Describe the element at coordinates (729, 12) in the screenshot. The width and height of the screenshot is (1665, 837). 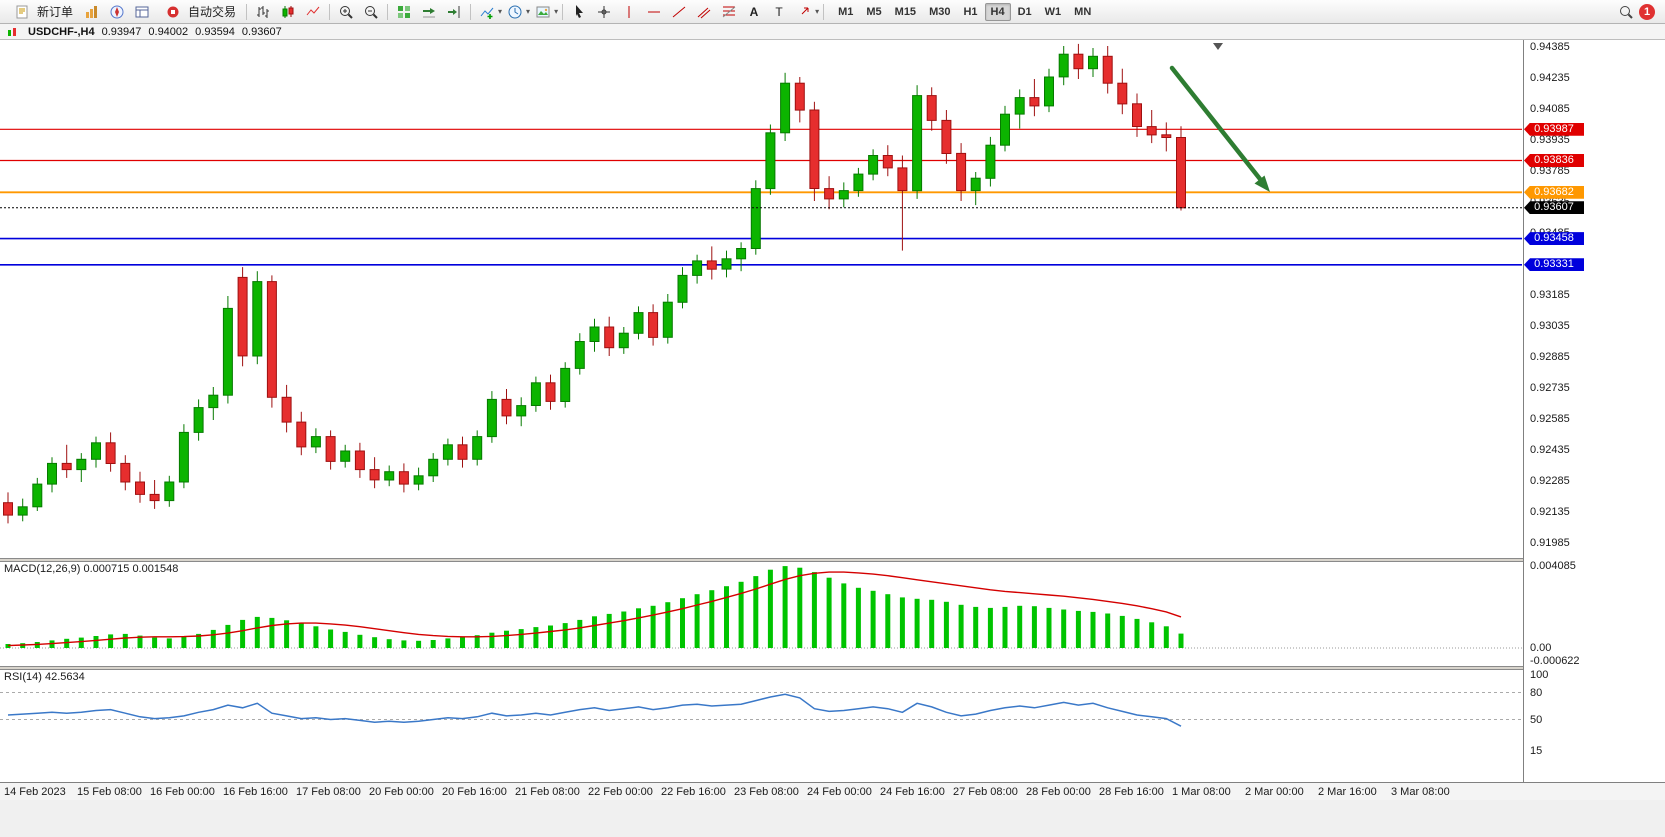
I see `fibonacci-tool-icon` at that location.